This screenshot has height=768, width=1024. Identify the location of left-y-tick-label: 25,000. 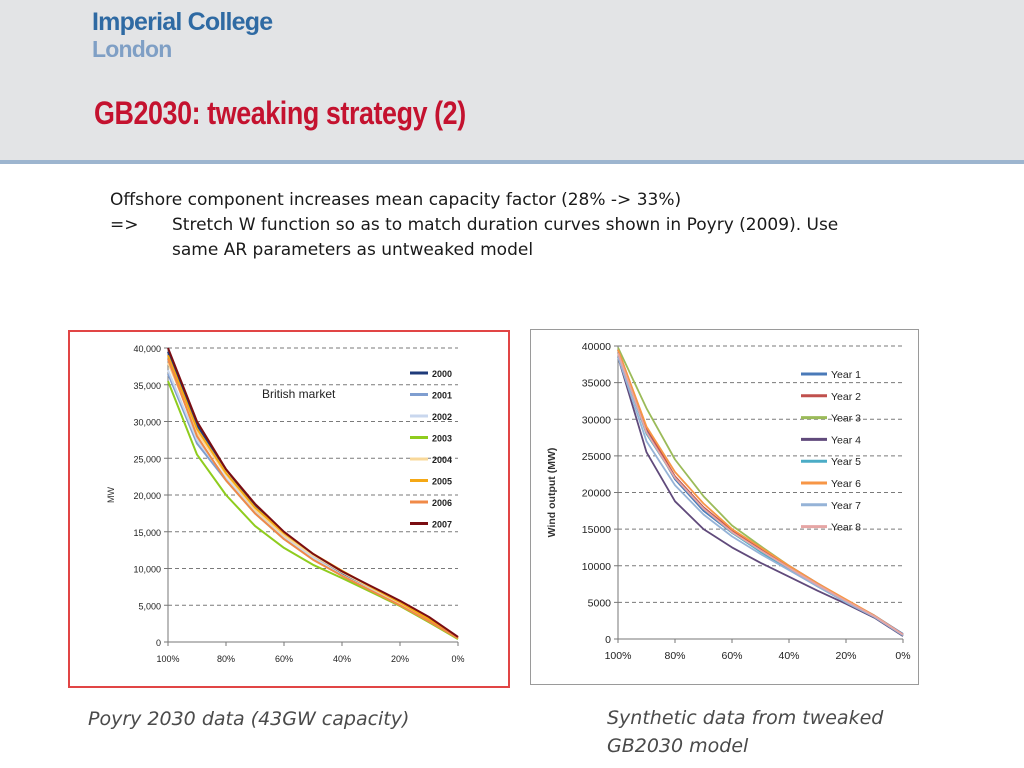
(147, 459).